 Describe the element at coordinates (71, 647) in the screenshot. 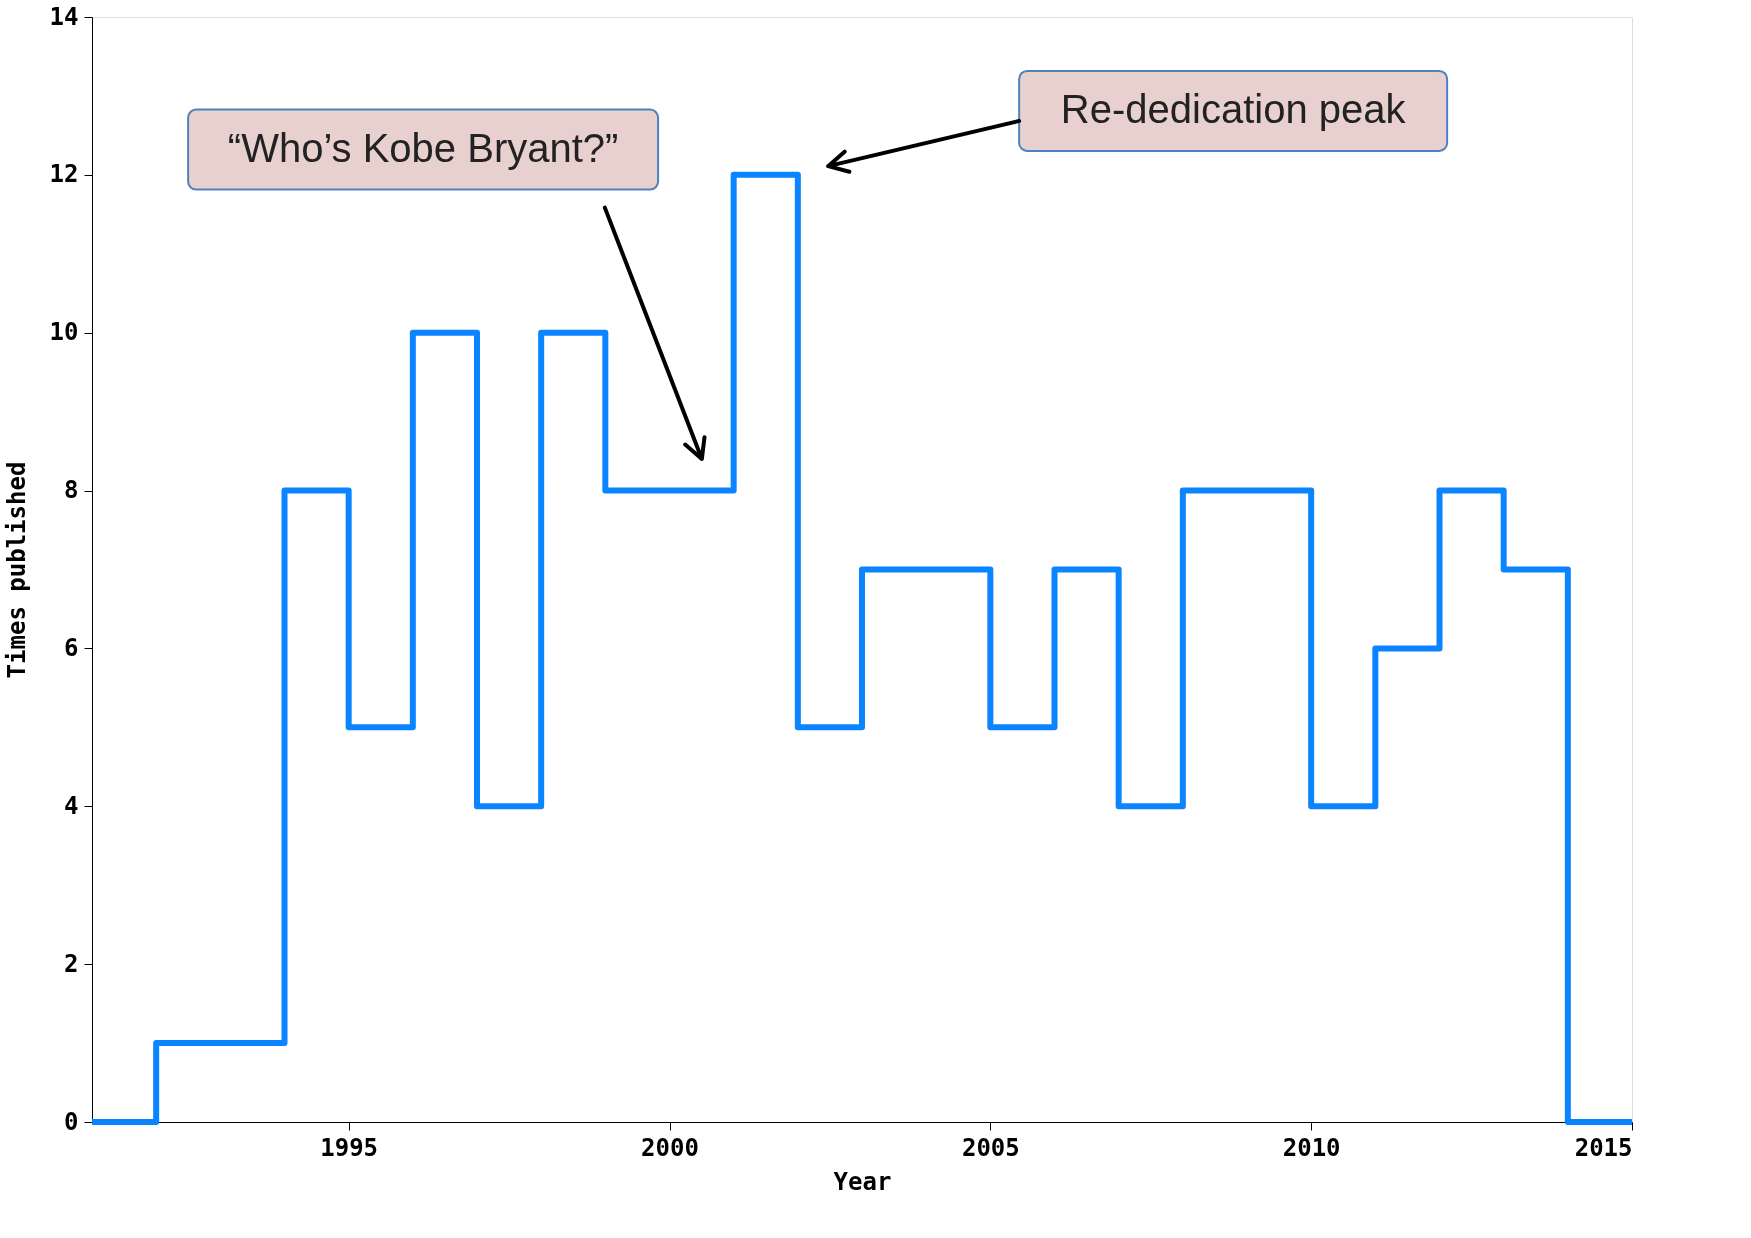

I see `y-tick-label: 6` at that location.